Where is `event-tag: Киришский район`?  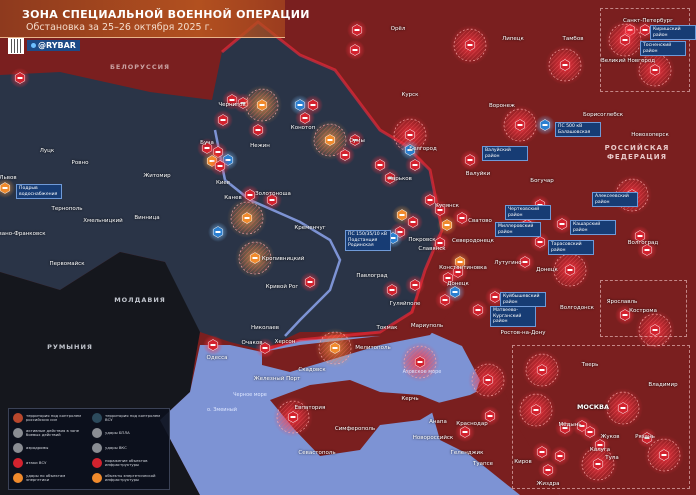 event-tag: Киришский район is located at coordinates (673, 32).